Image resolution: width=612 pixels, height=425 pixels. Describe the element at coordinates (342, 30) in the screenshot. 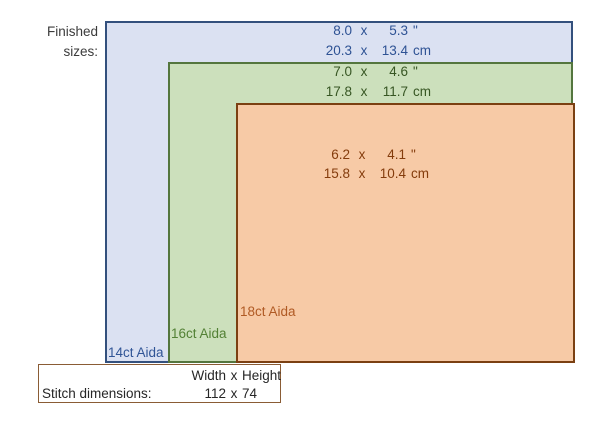

I see `width-in-value: 8.0` at that location.